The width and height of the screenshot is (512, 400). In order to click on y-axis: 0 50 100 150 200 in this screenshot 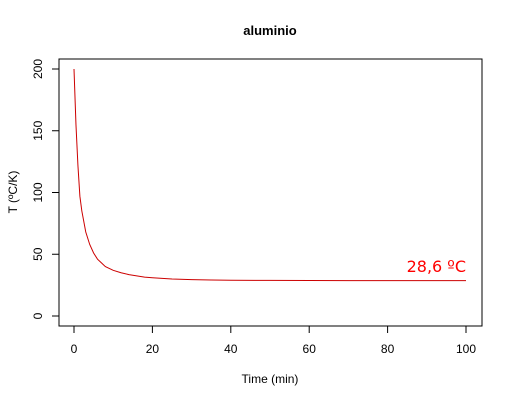, I will do `click(45, 189)`.